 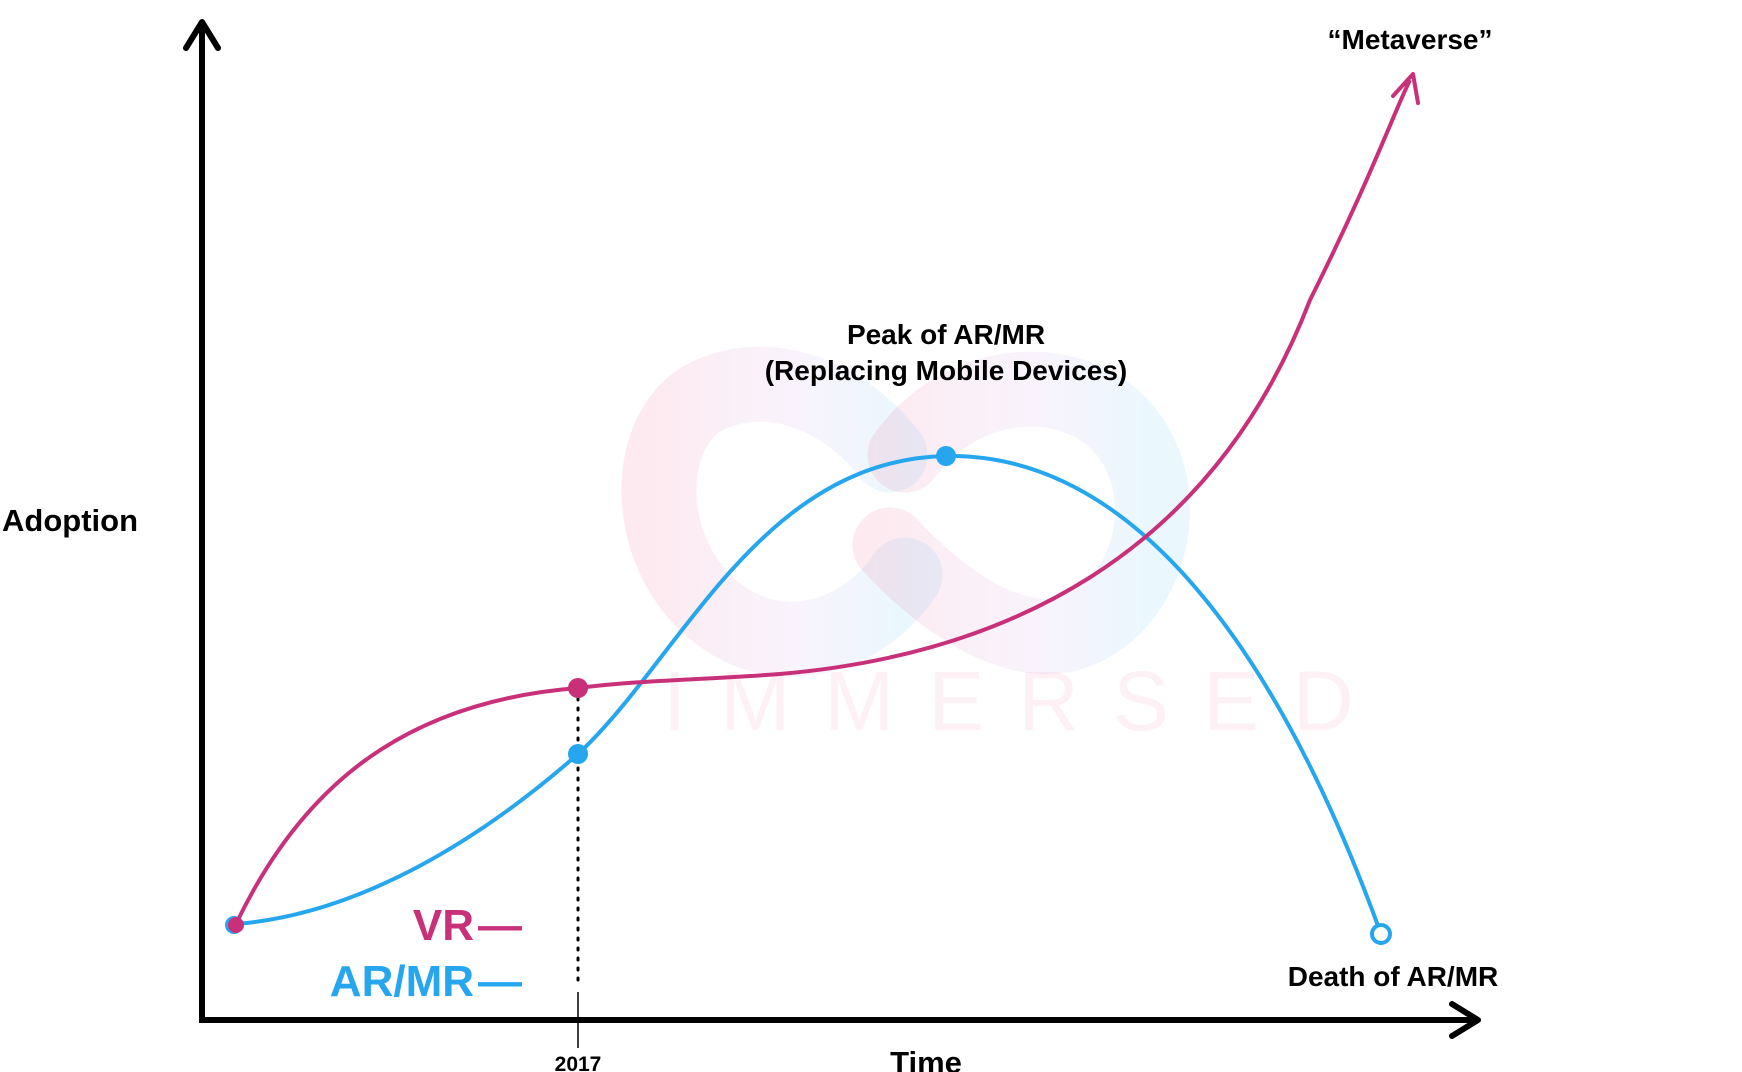 What do you see at coordinates (500, 925) in the screenshot?
I see `legend-vr-dash: —` at bounding box center [500, 925].